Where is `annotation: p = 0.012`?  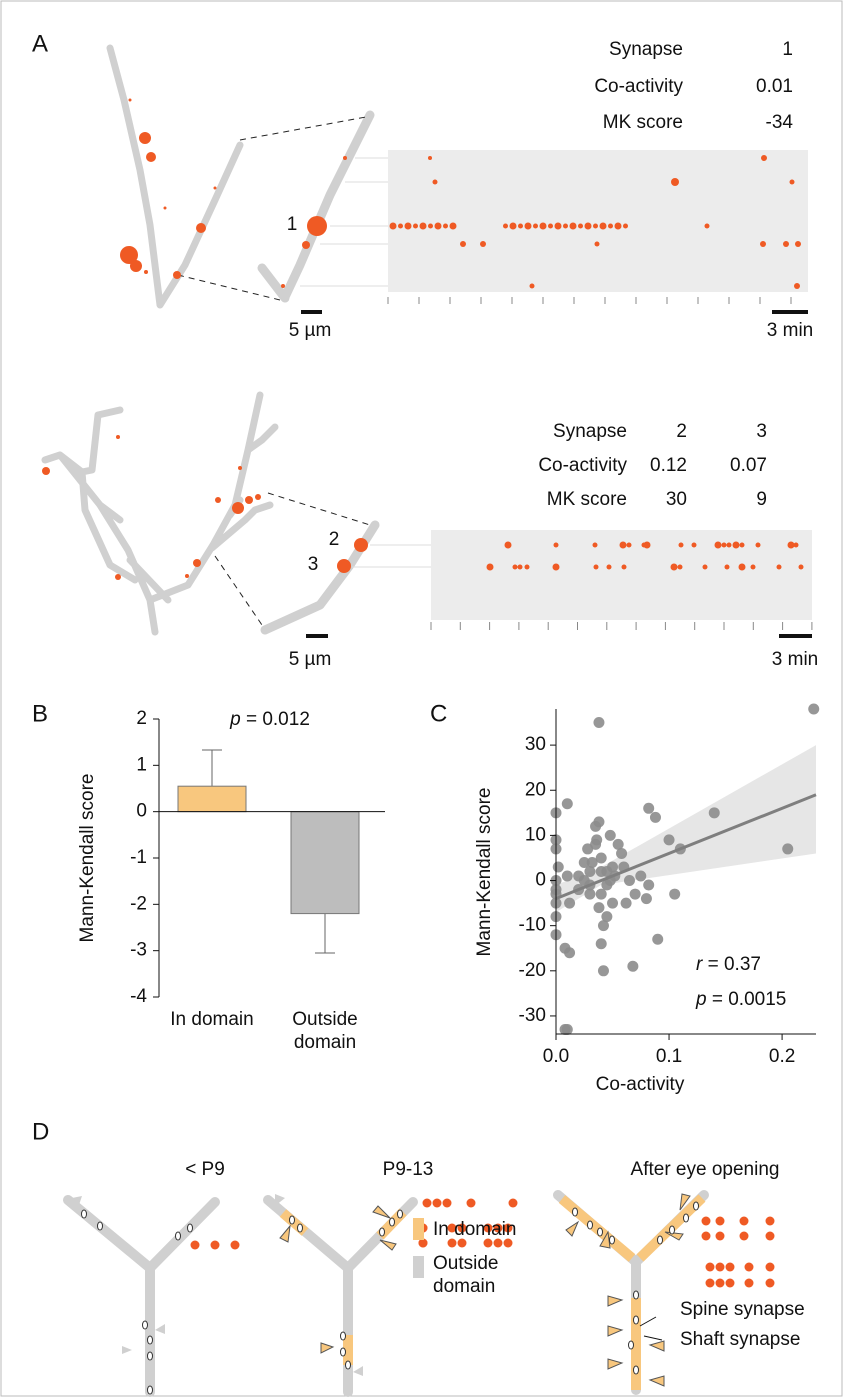 annotation: p = 0.012 is located at coordinates (269, 719).